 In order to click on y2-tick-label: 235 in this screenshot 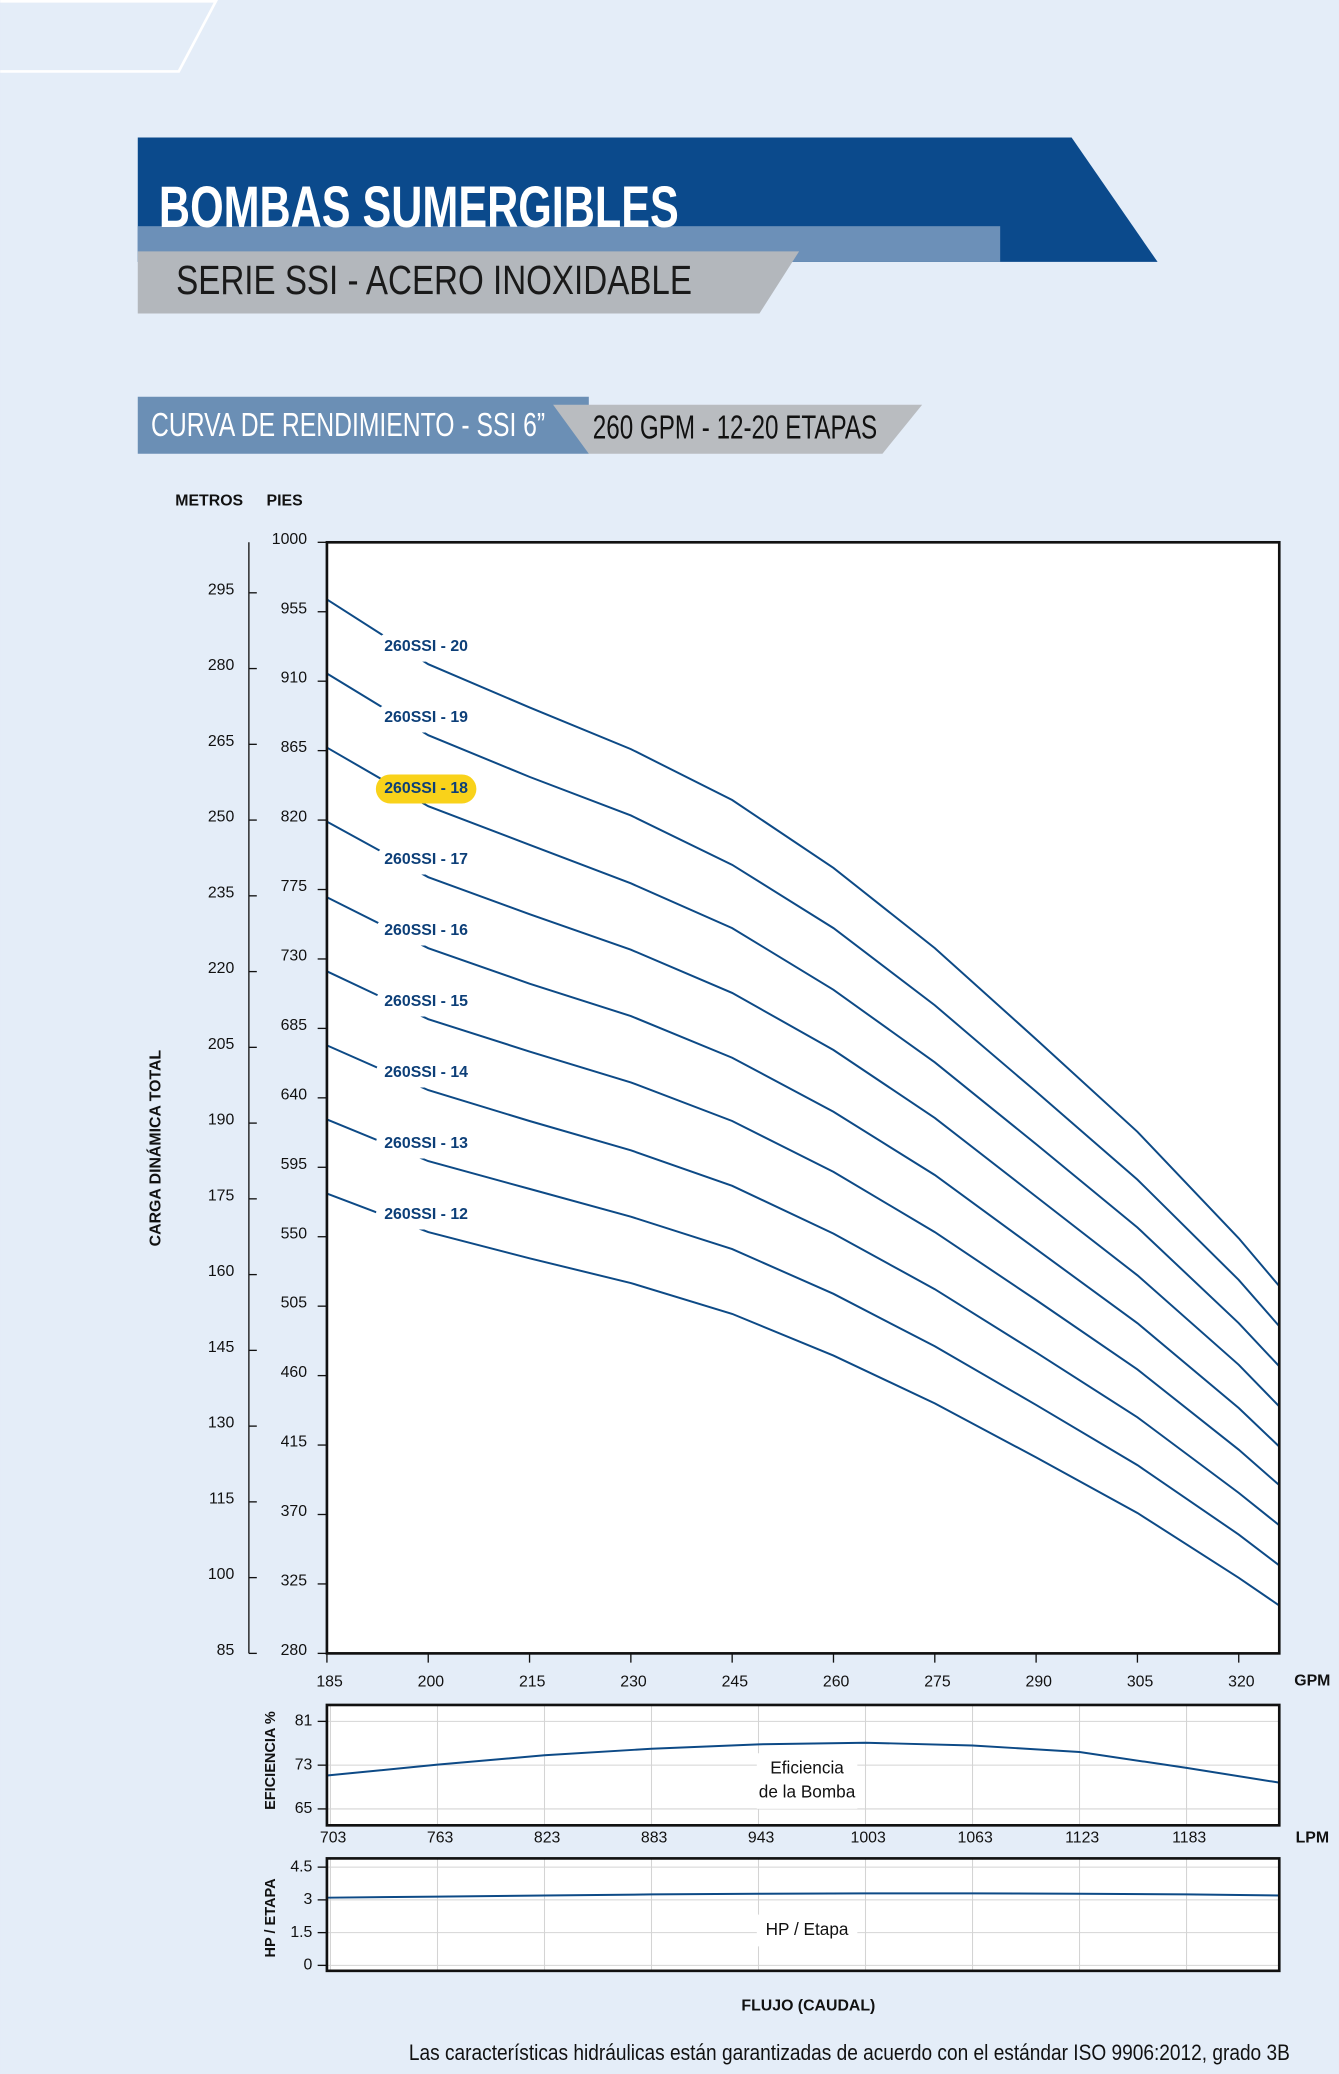, I will do `click(221, 892)`.